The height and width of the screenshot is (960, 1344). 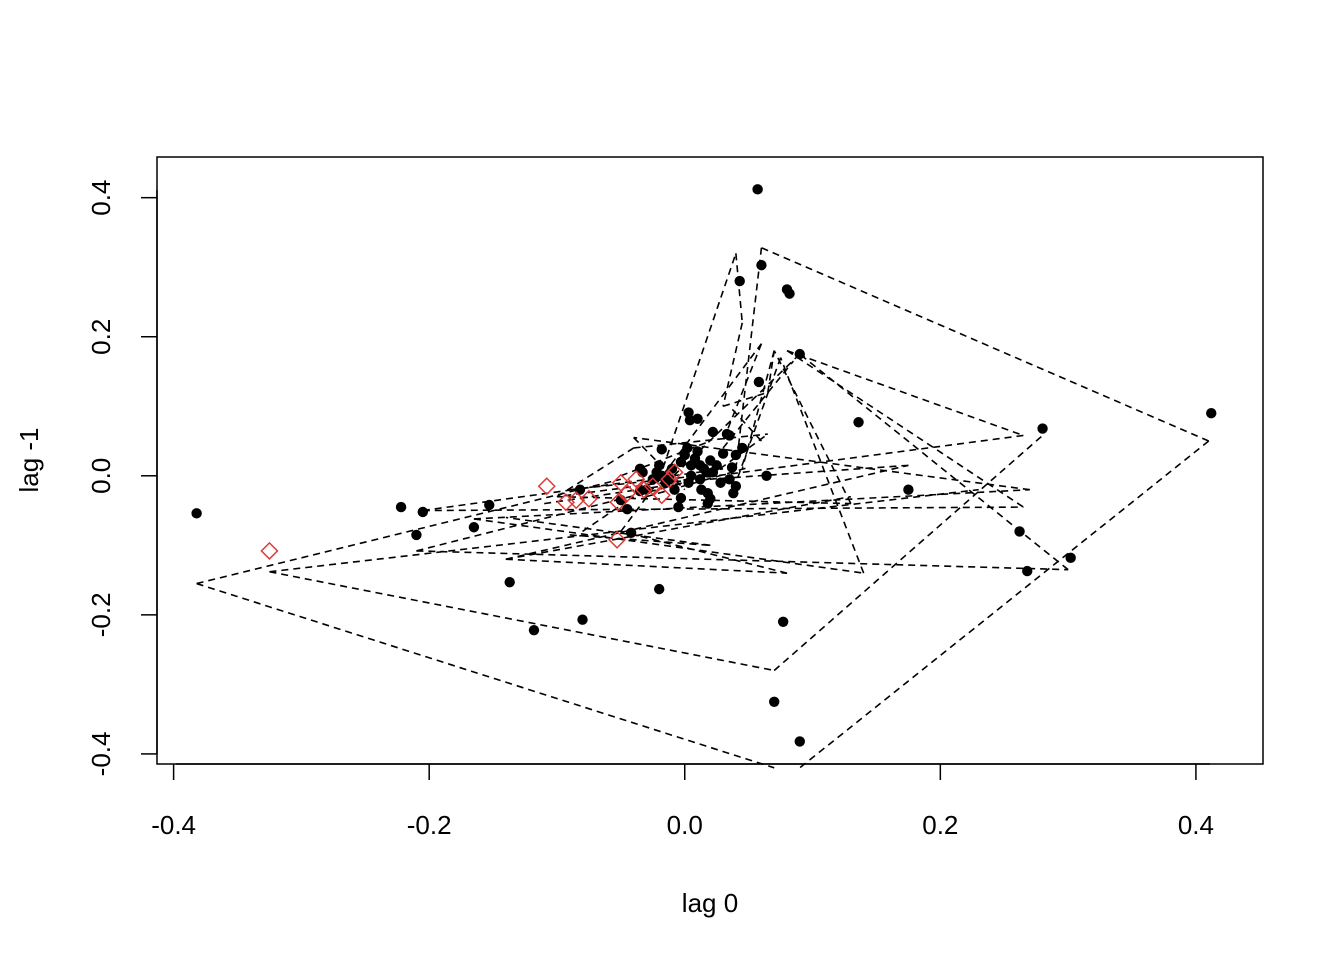 What do you see at coordinates (101, 337) in the screenshot?
I see `y-tick-label: 0.2` at bounding box center [101, 337].